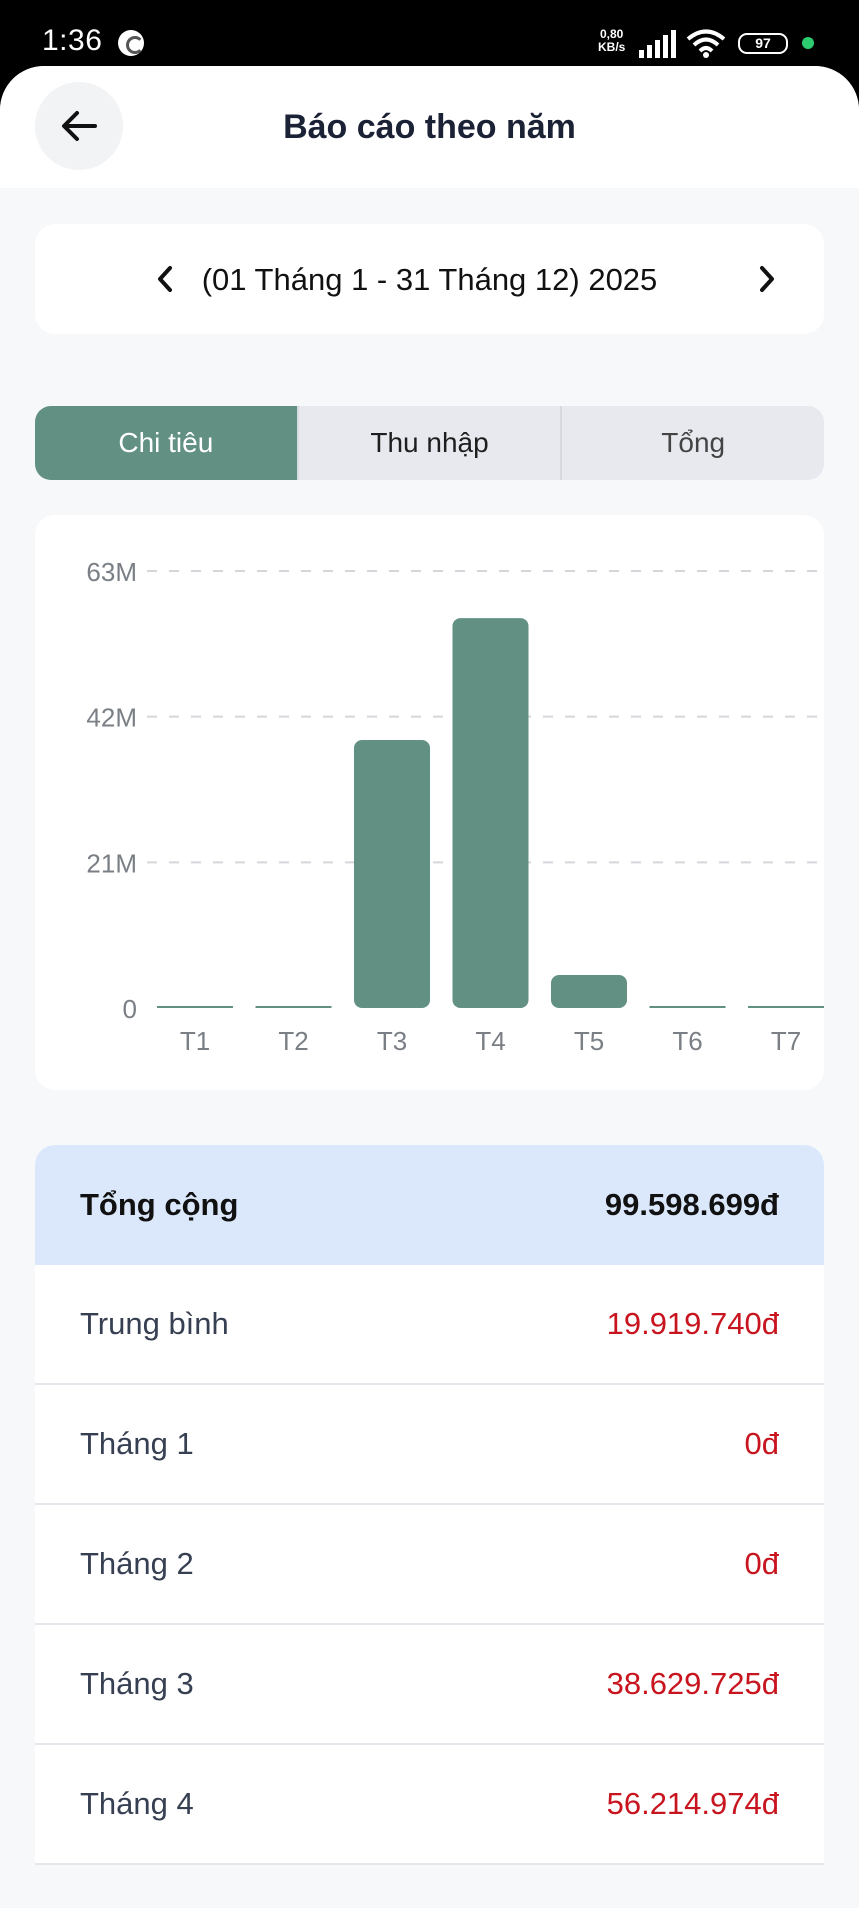 Image resolution: width=859 pixels, height=1908 pixels. What do you see at coordinates (589, 1041) in the screenshot?
I see `x-tick-label: T5` at bounding box center [589, 1041].